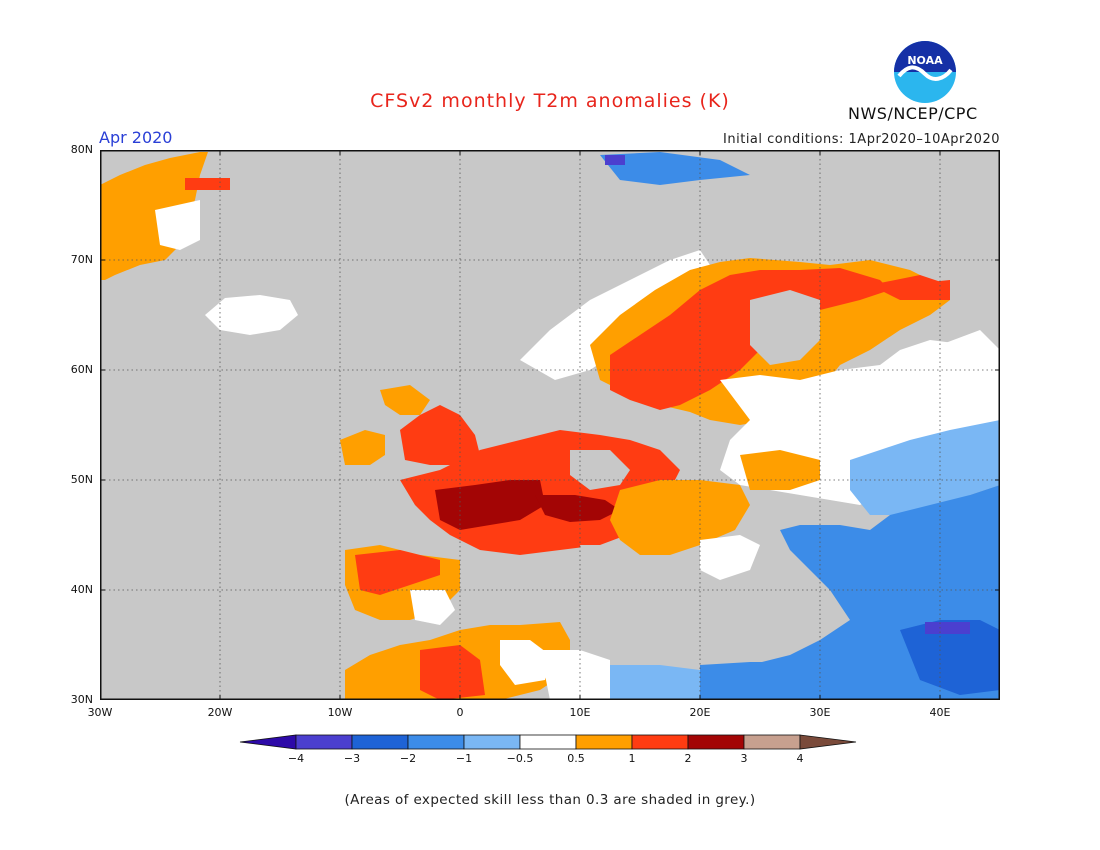  I want to click on colorbar-label: 1, so click(632, 758).